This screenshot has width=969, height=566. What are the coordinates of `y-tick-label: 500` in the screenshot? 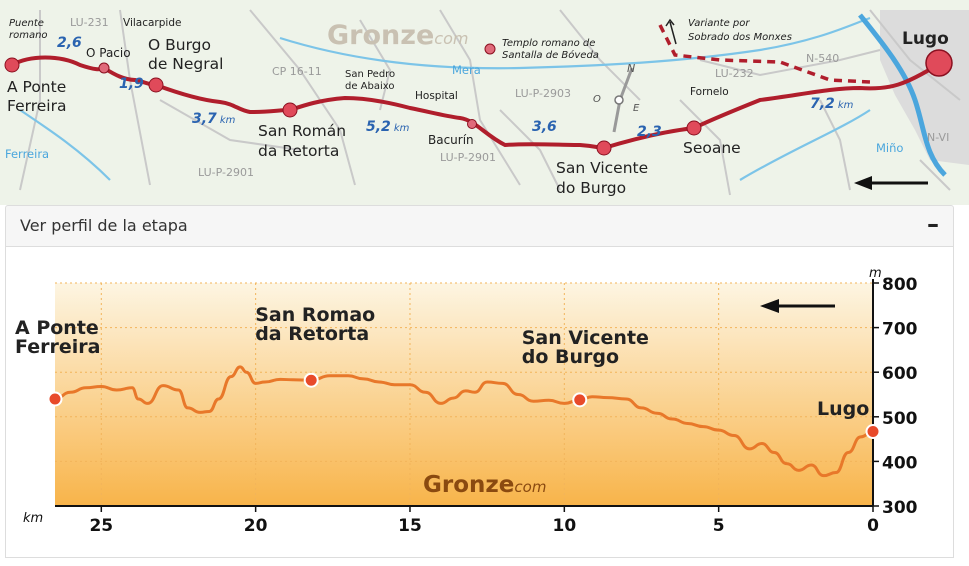 It's located at (900, 419).